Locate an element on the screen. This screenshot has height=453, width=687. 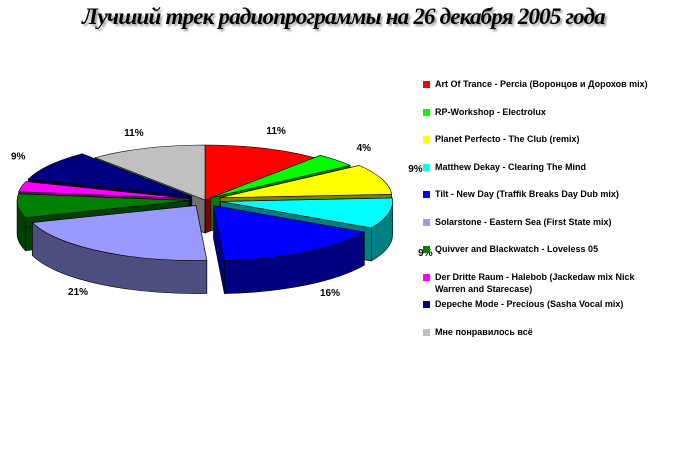
legend-label-3: Planet Perfecto - The Club (remix) is located at coordinates (507, 139).